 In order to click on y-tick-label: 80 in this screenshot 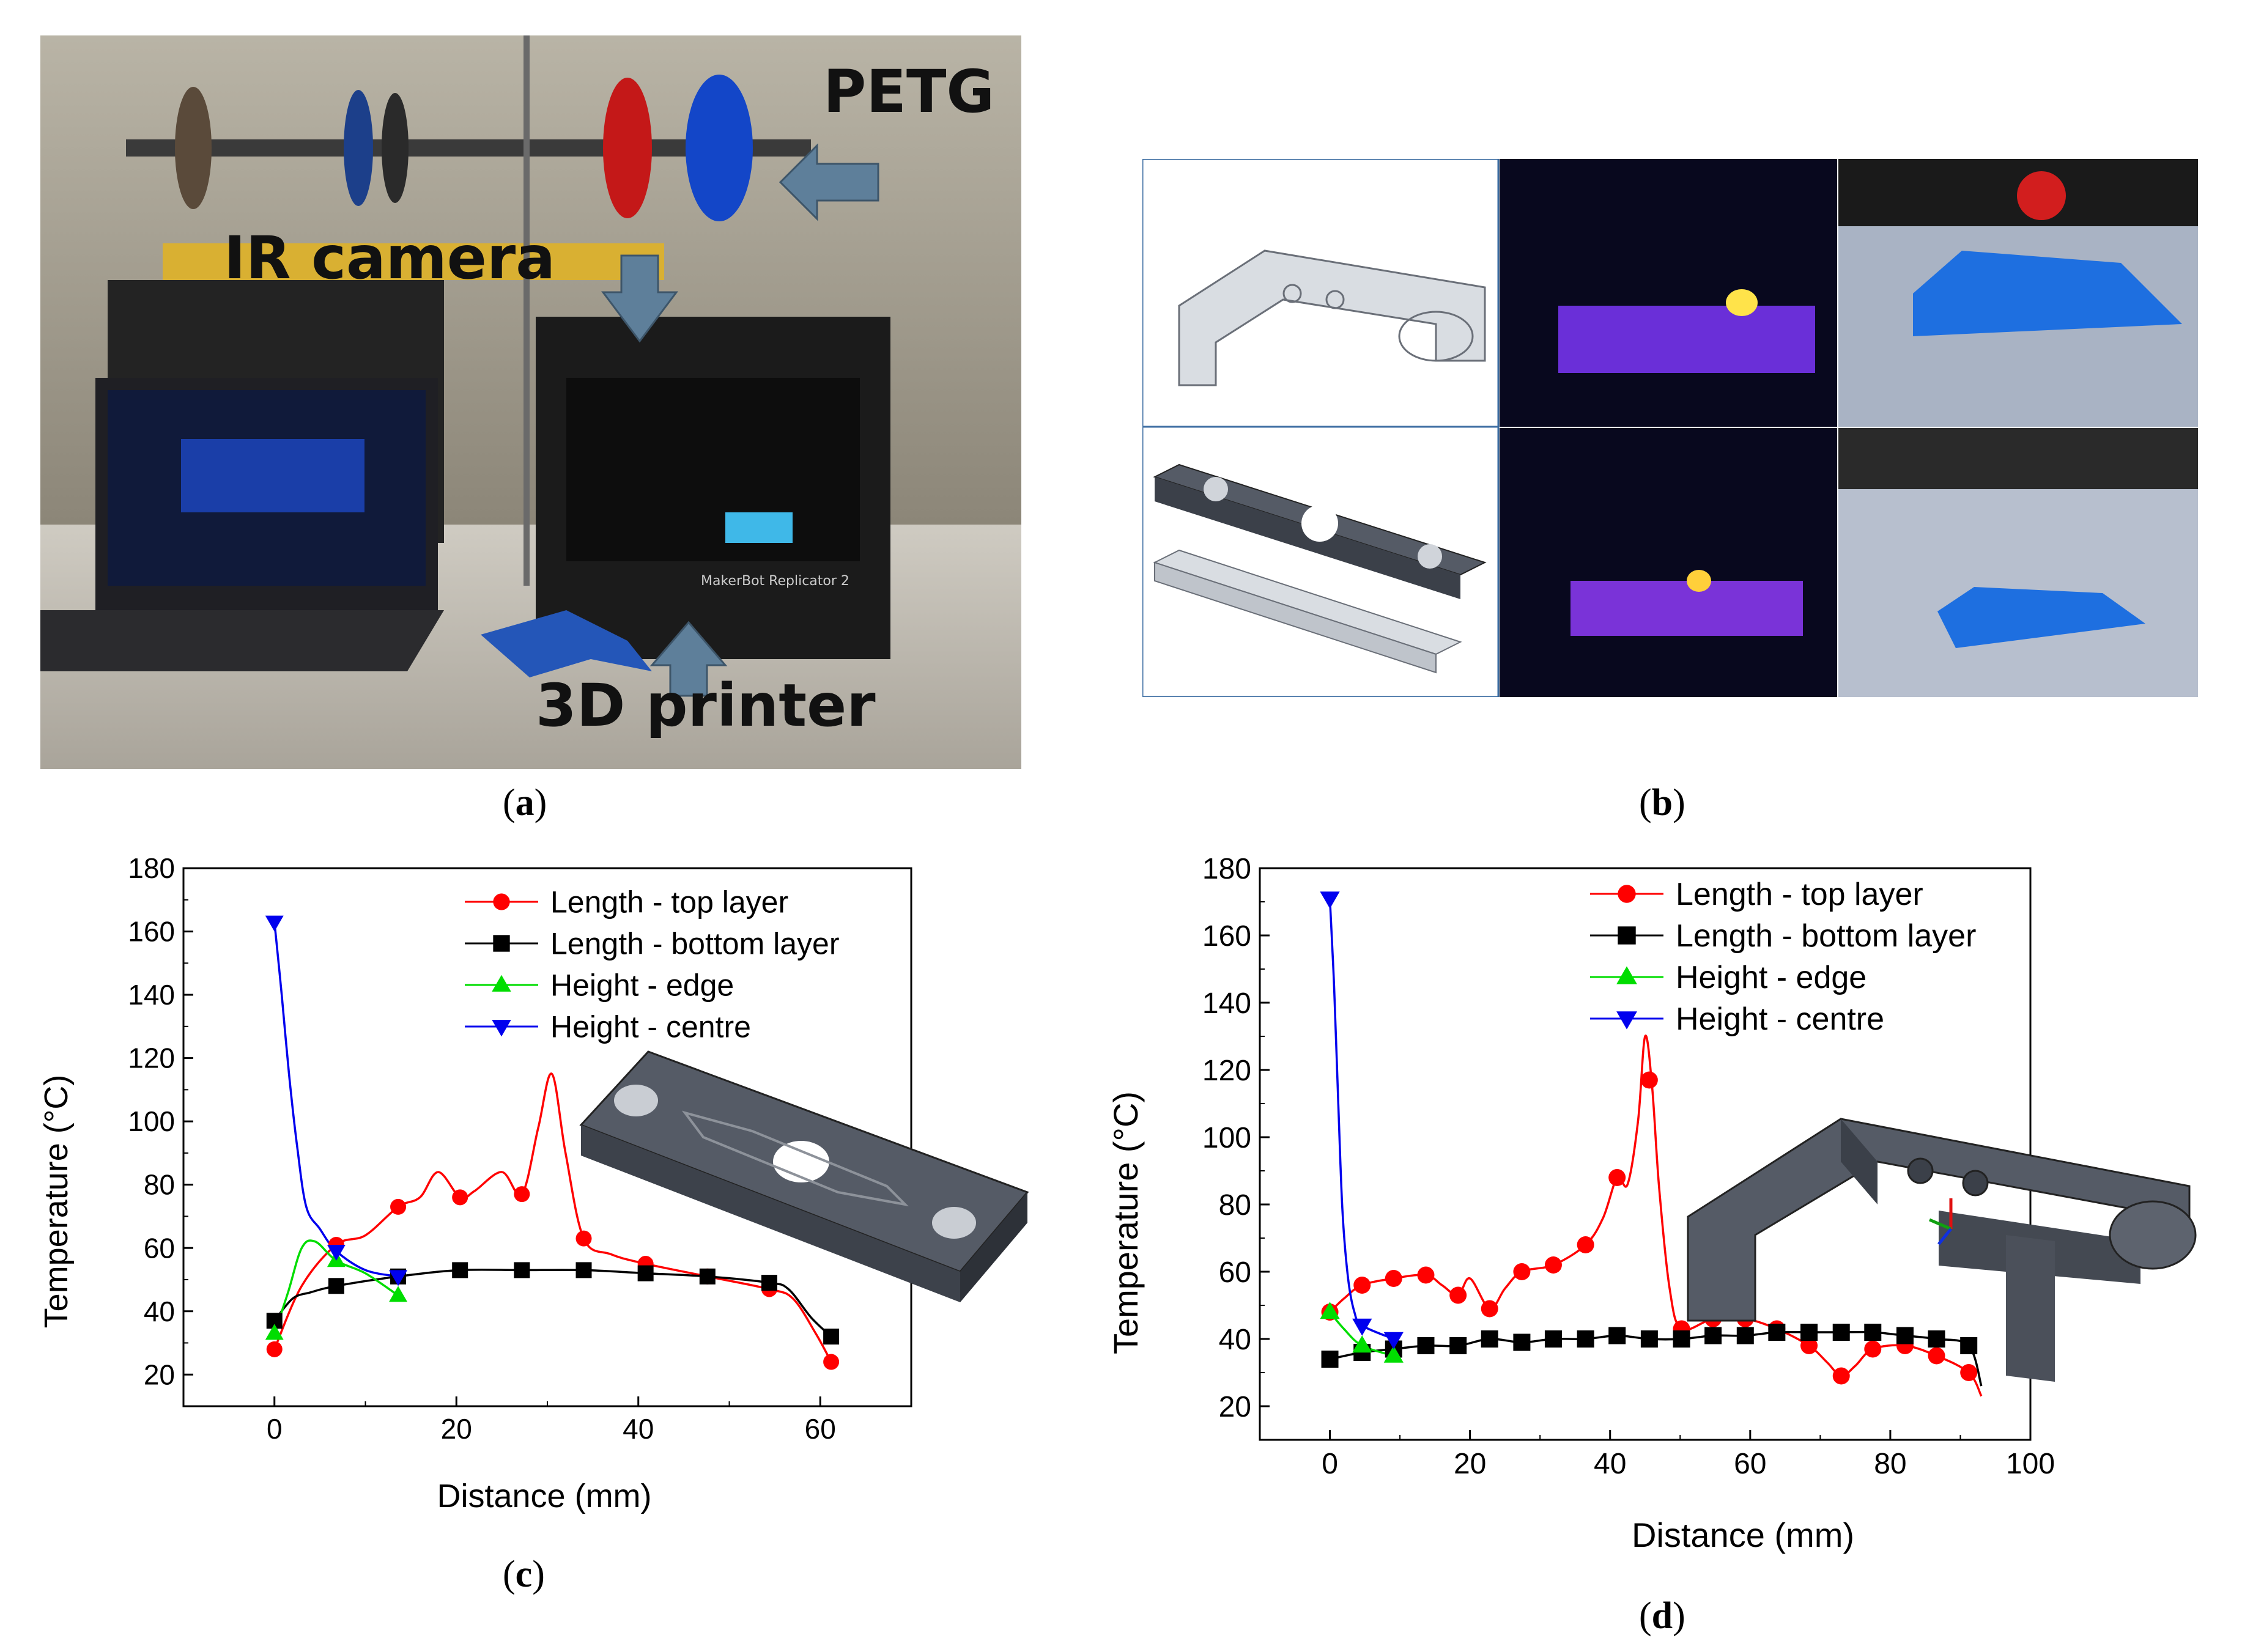, I will do `click(159, 1185)`.